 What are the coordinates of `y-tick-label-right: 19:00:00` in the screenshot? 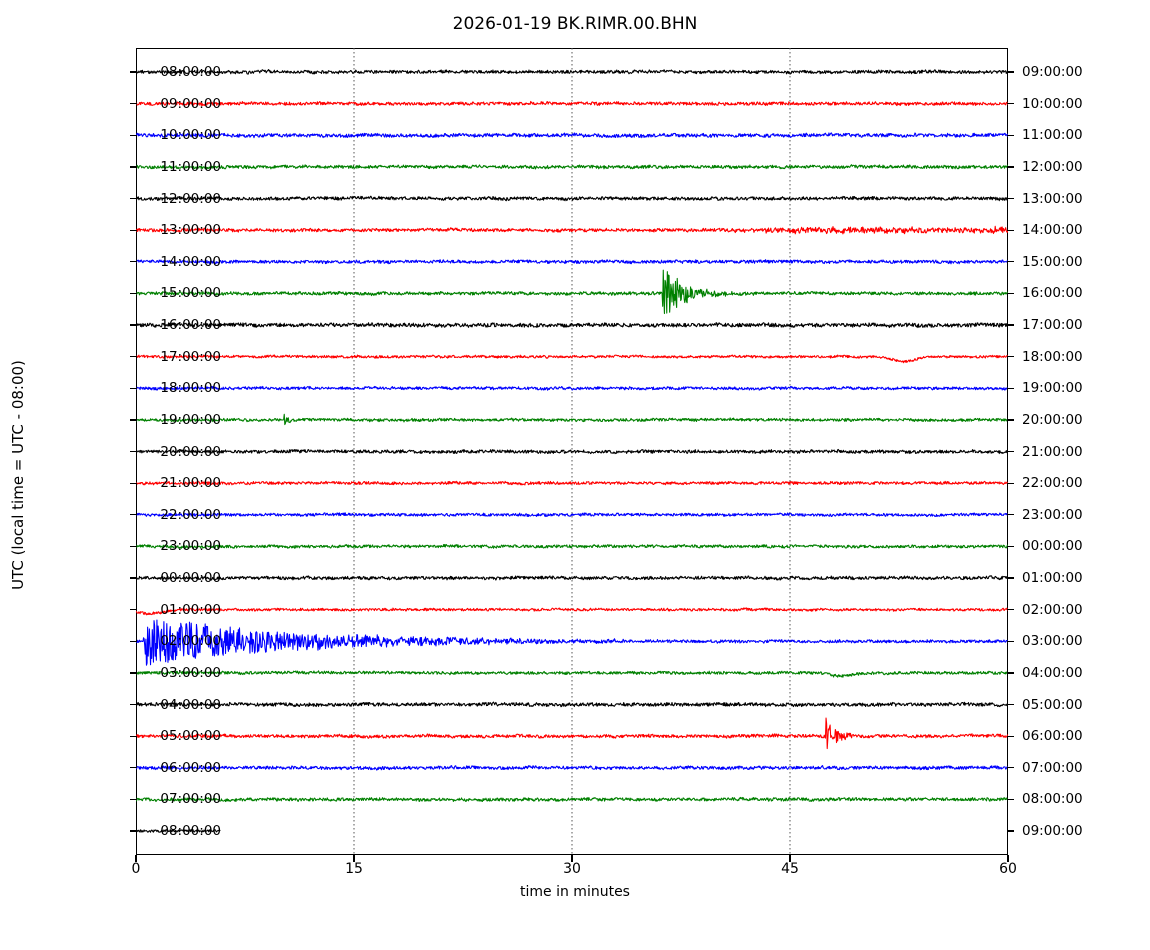 It's located at (1052, 388).